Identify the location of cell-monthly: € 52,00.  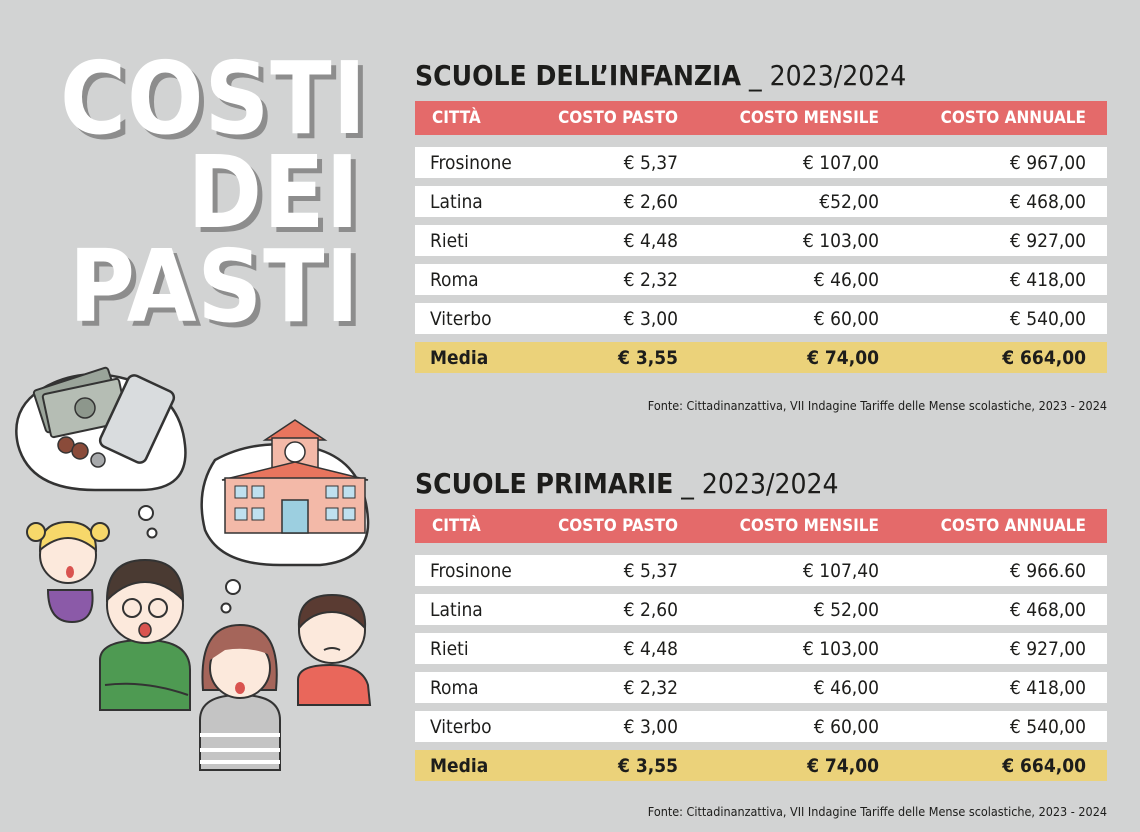
(846, 609).